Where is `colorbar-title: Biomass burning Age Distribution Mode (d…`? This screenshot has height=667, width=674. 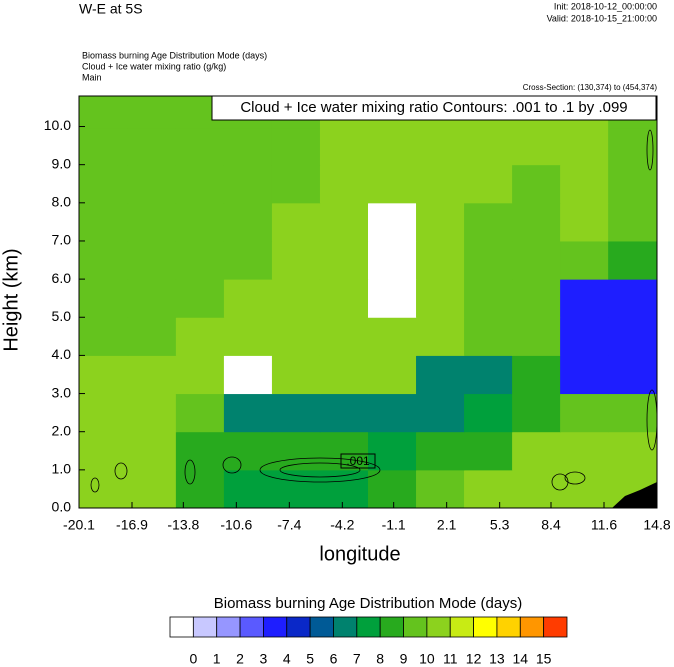
colorbar-title: Biomass burning Age Distribution Mode (d… is located at coordinates (368, 603).